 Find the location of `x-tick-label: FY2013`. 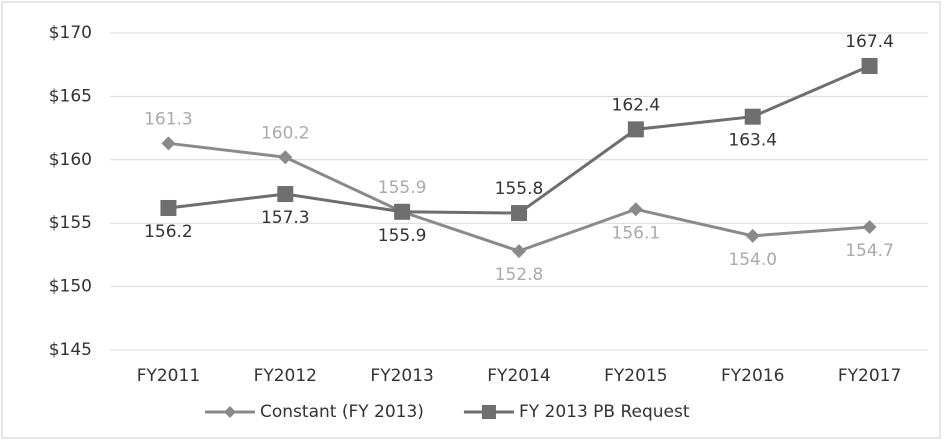

x-tick-label: FY2013 is located at coordinates (401, 376).